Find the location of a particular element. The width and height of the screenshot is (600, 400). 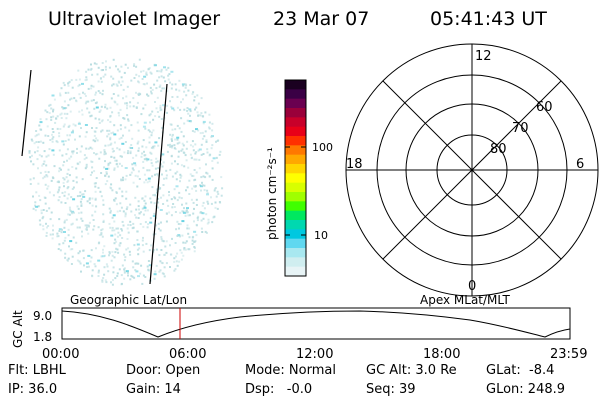

colorbar-tick-label-100: 100 is located at coordinates (322, 147).